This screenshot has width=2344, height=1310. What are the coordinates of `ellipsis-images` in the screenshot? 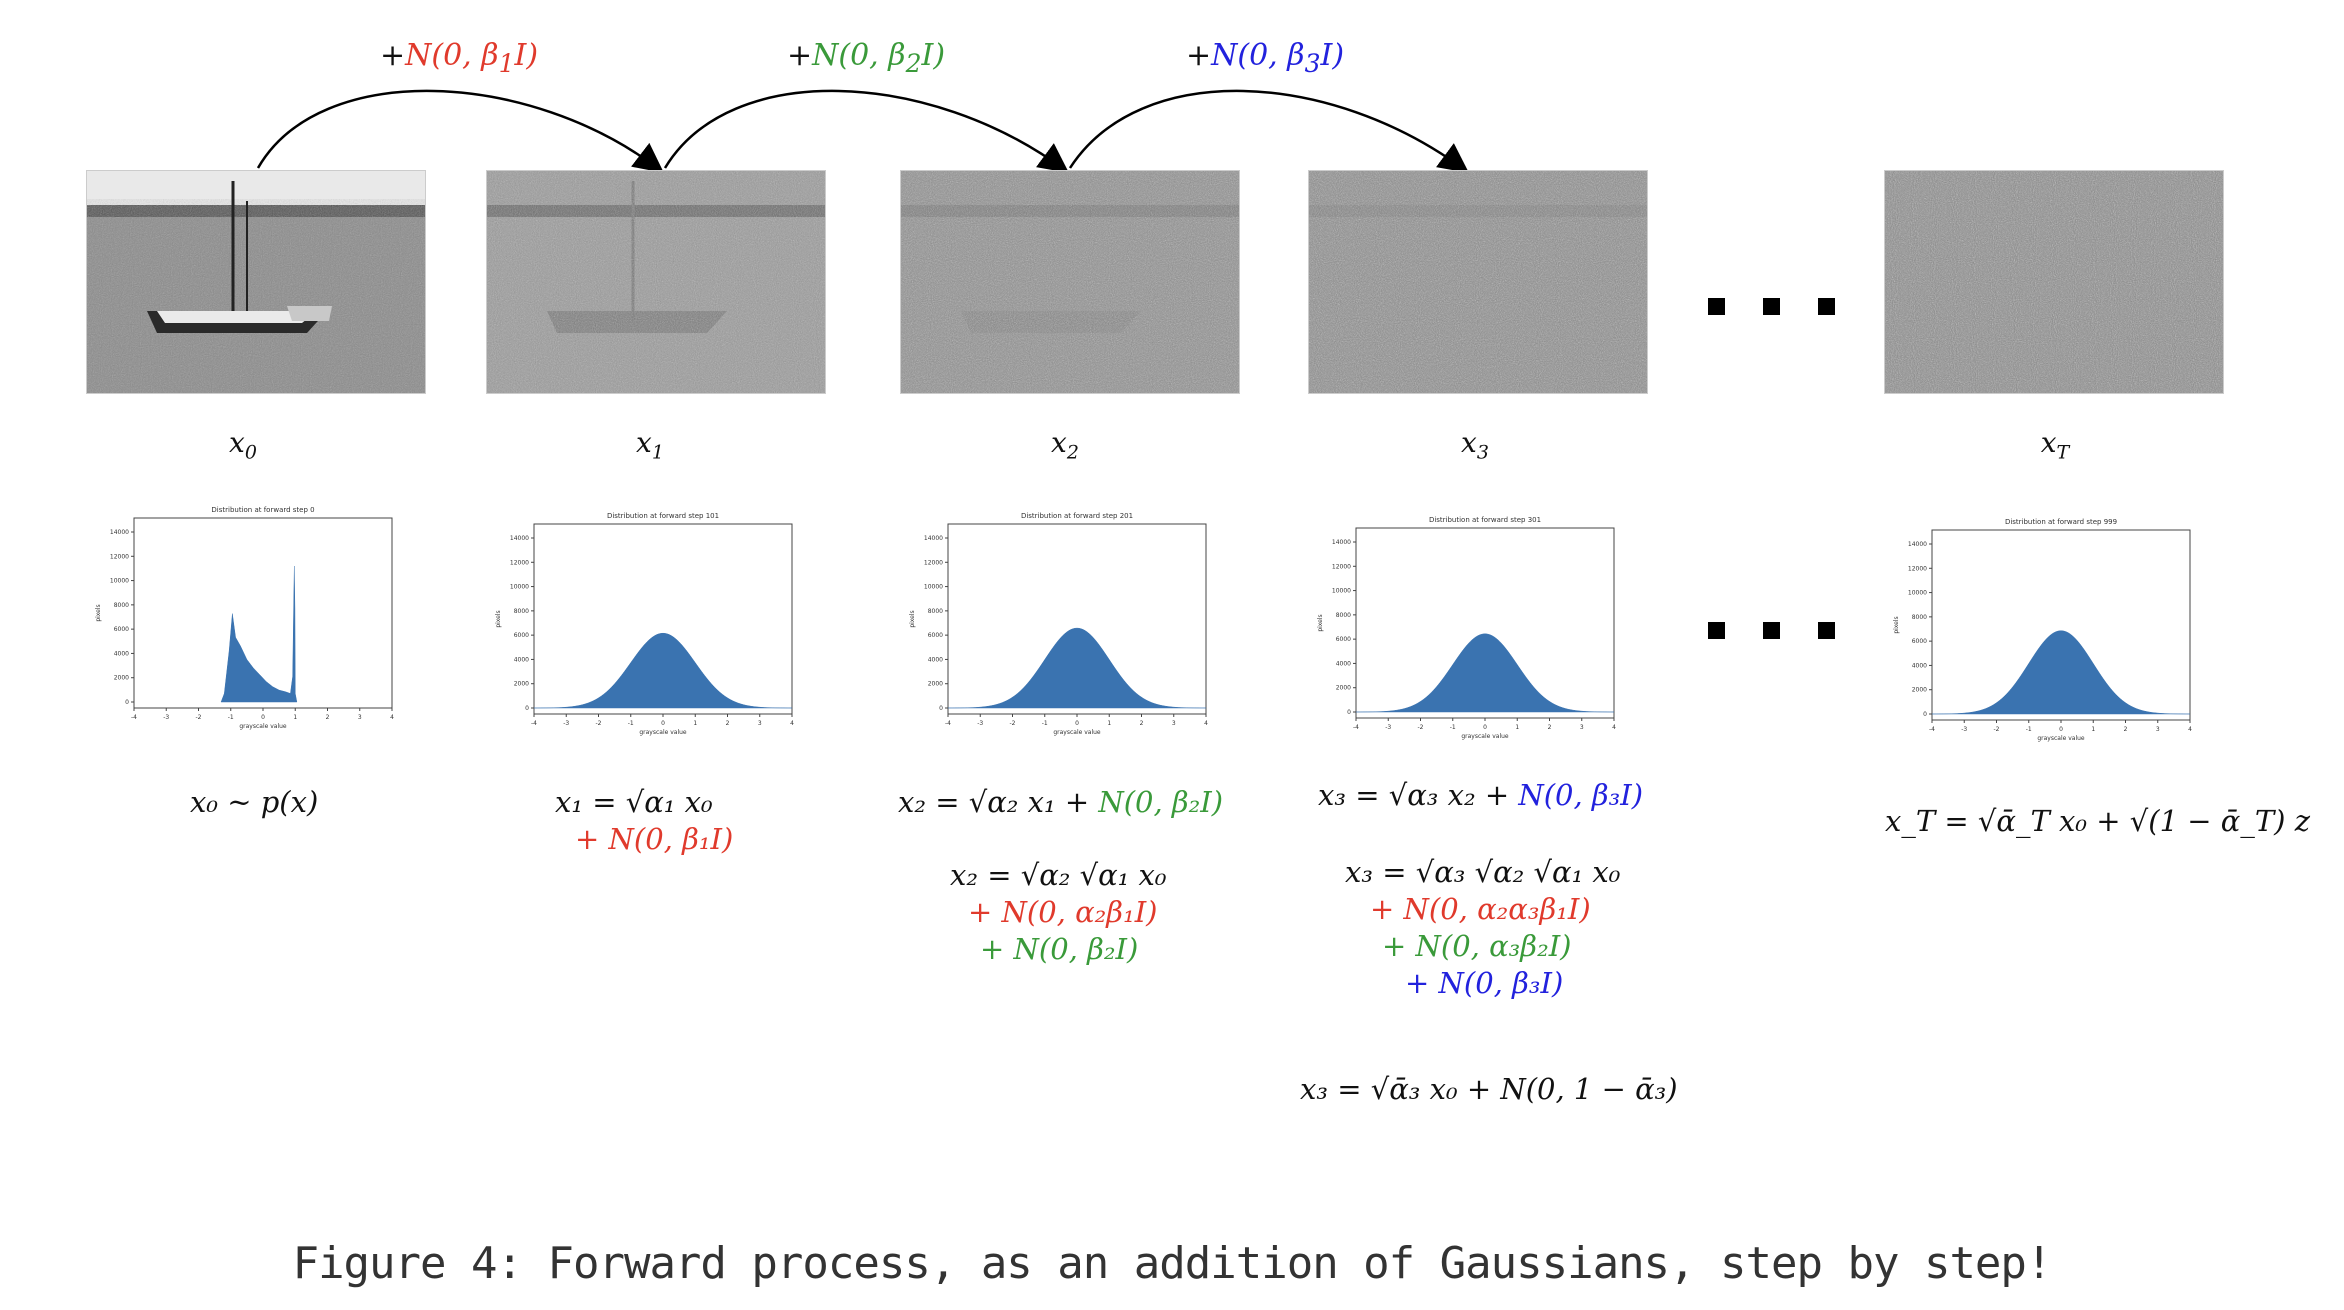 It's located at (1771, 306).